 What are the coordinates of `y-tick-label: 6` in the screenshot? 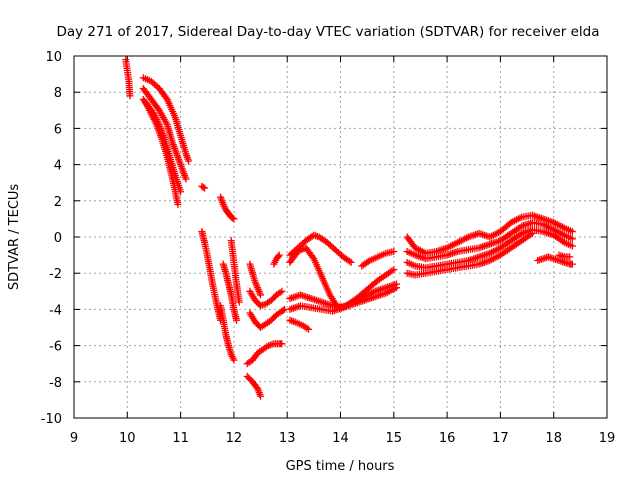 It's located at (58, 129).